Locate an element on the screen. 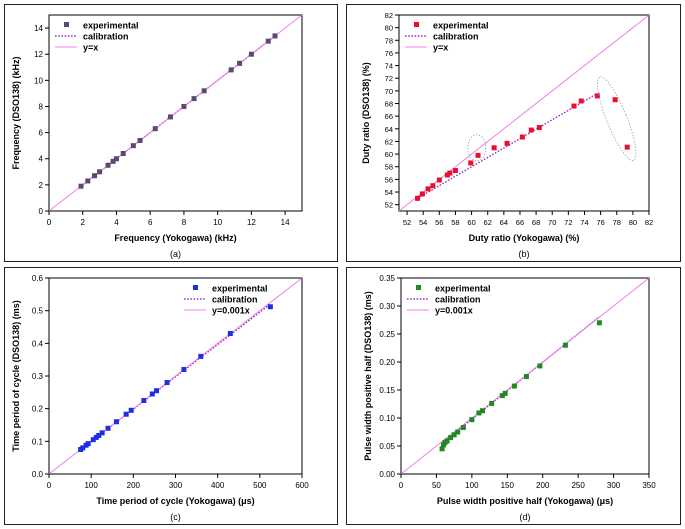  x-tick-label: 4 is located at coordinates (116, 222).